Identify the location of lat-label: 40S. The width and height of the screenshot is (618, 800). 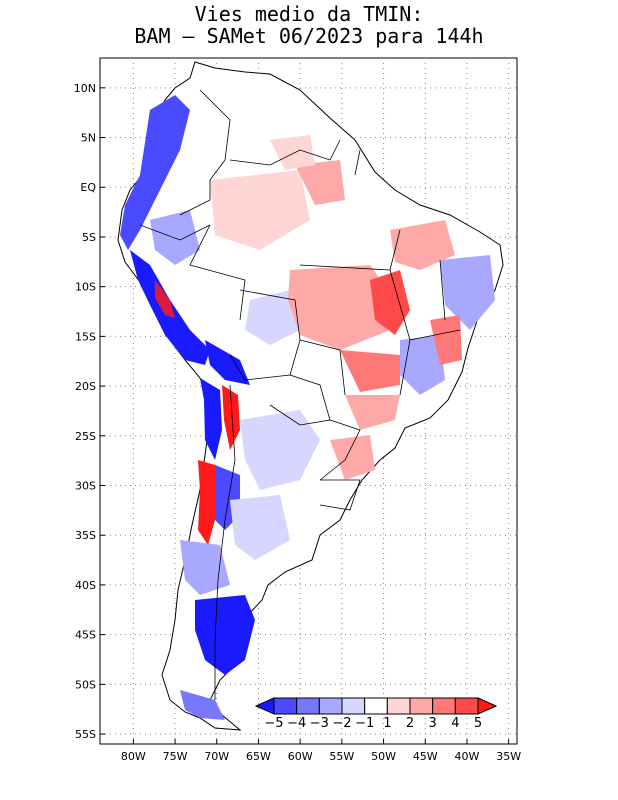
(85, 585).